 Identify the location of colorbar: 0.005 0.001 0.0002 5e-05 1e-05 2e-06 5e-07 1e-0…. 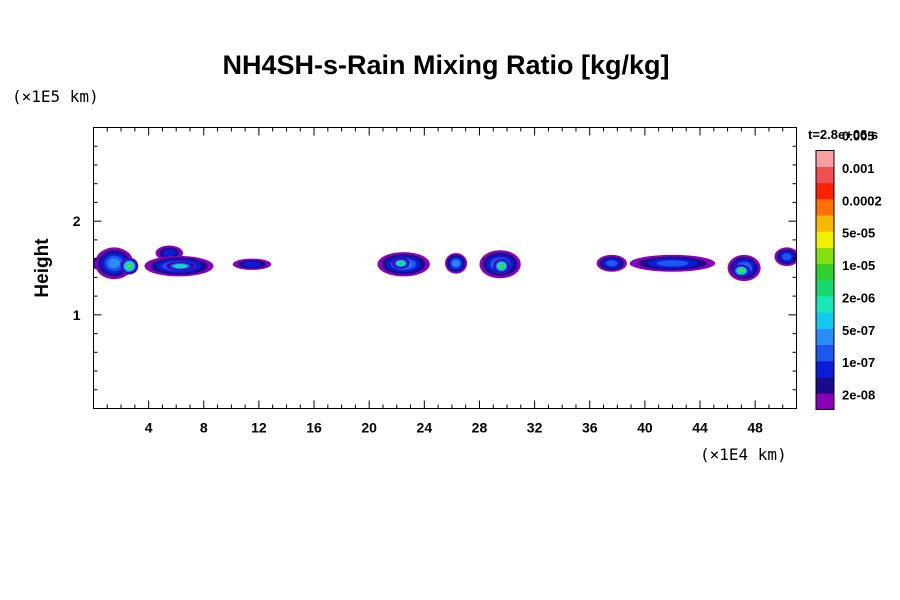
(848, 269).